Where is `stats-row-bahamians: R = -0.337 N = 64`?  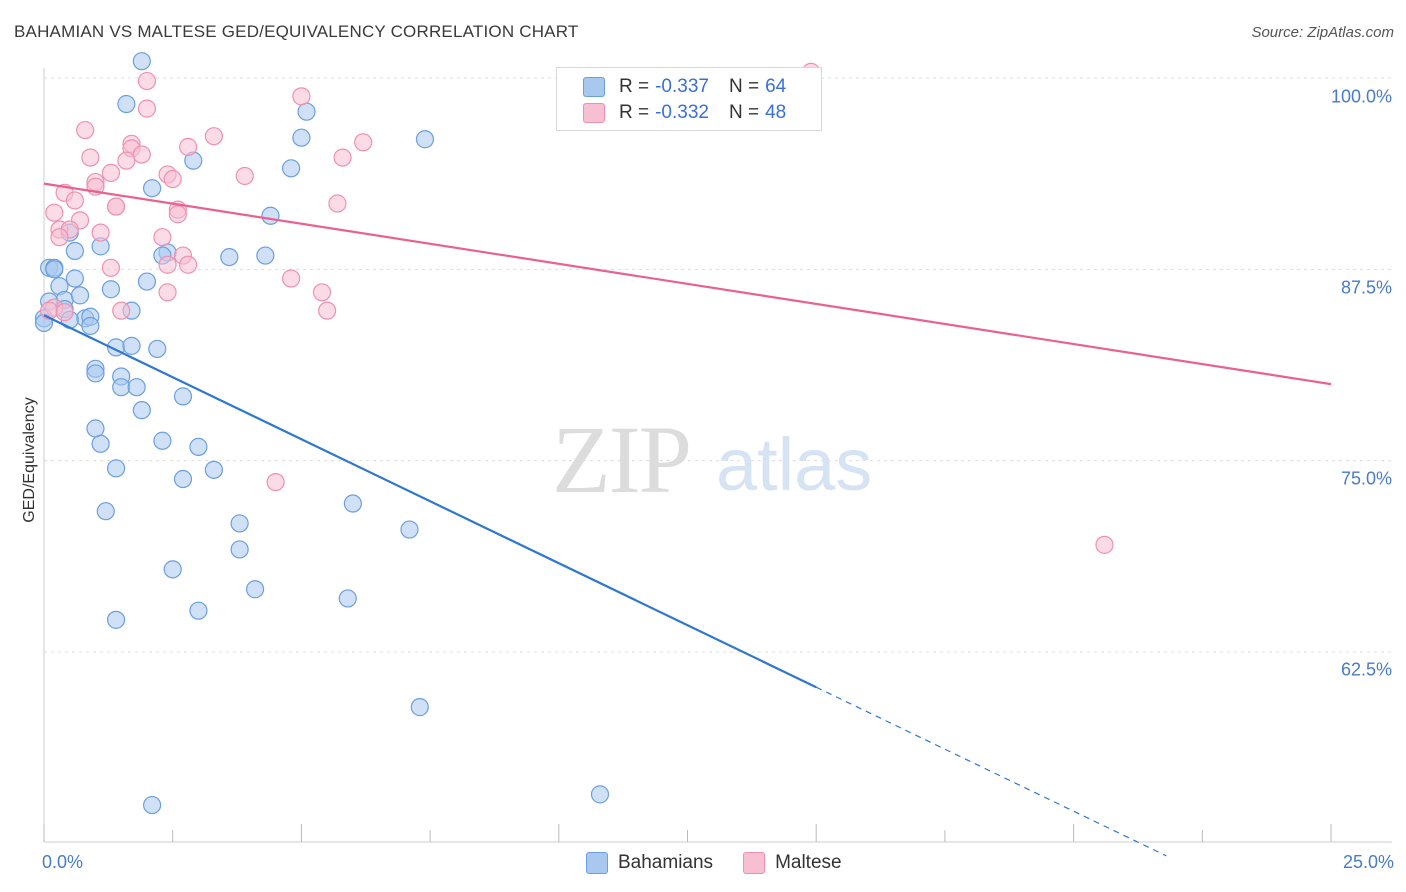 stats-row-bahamians: R = -0.337 N = 64 is located at coordinates (684, 87).